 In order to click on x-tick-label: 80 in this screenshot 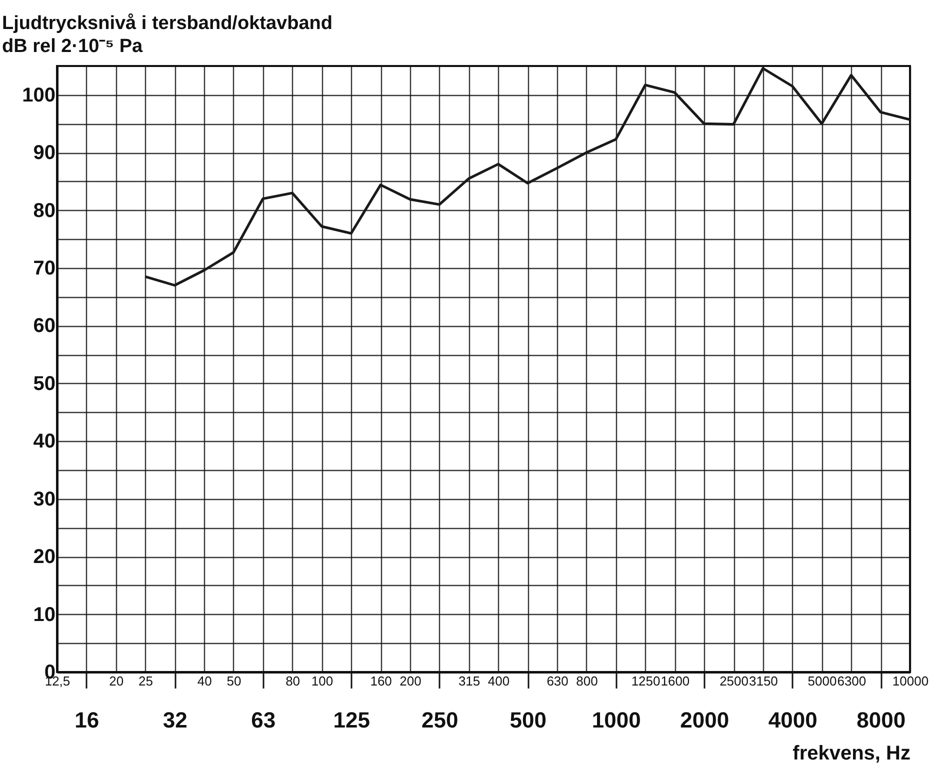, I will do `click(293, 681)`.